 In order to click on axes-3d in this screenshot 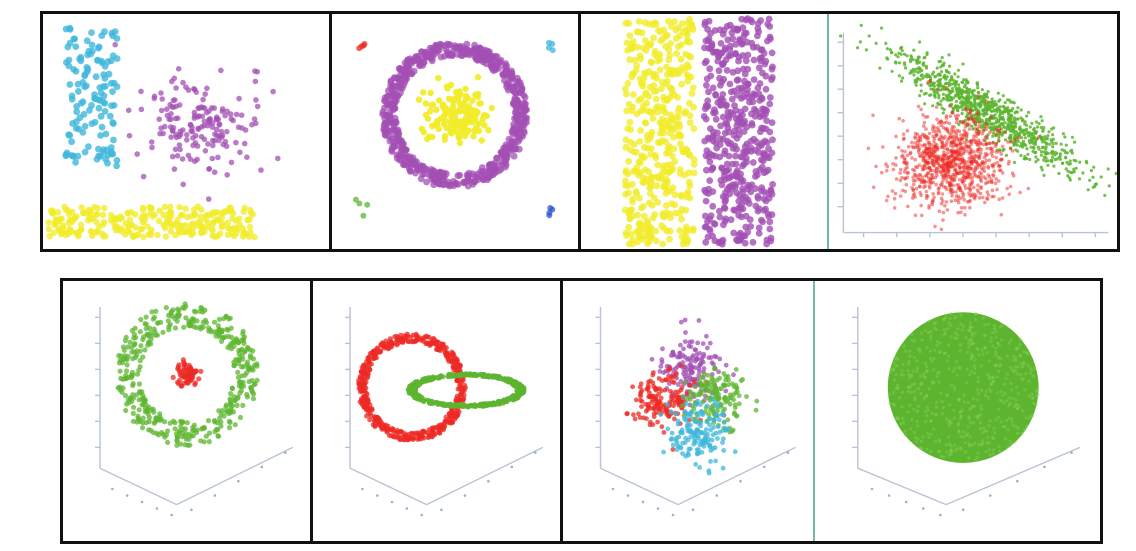, I will do `click(444, 412)`.